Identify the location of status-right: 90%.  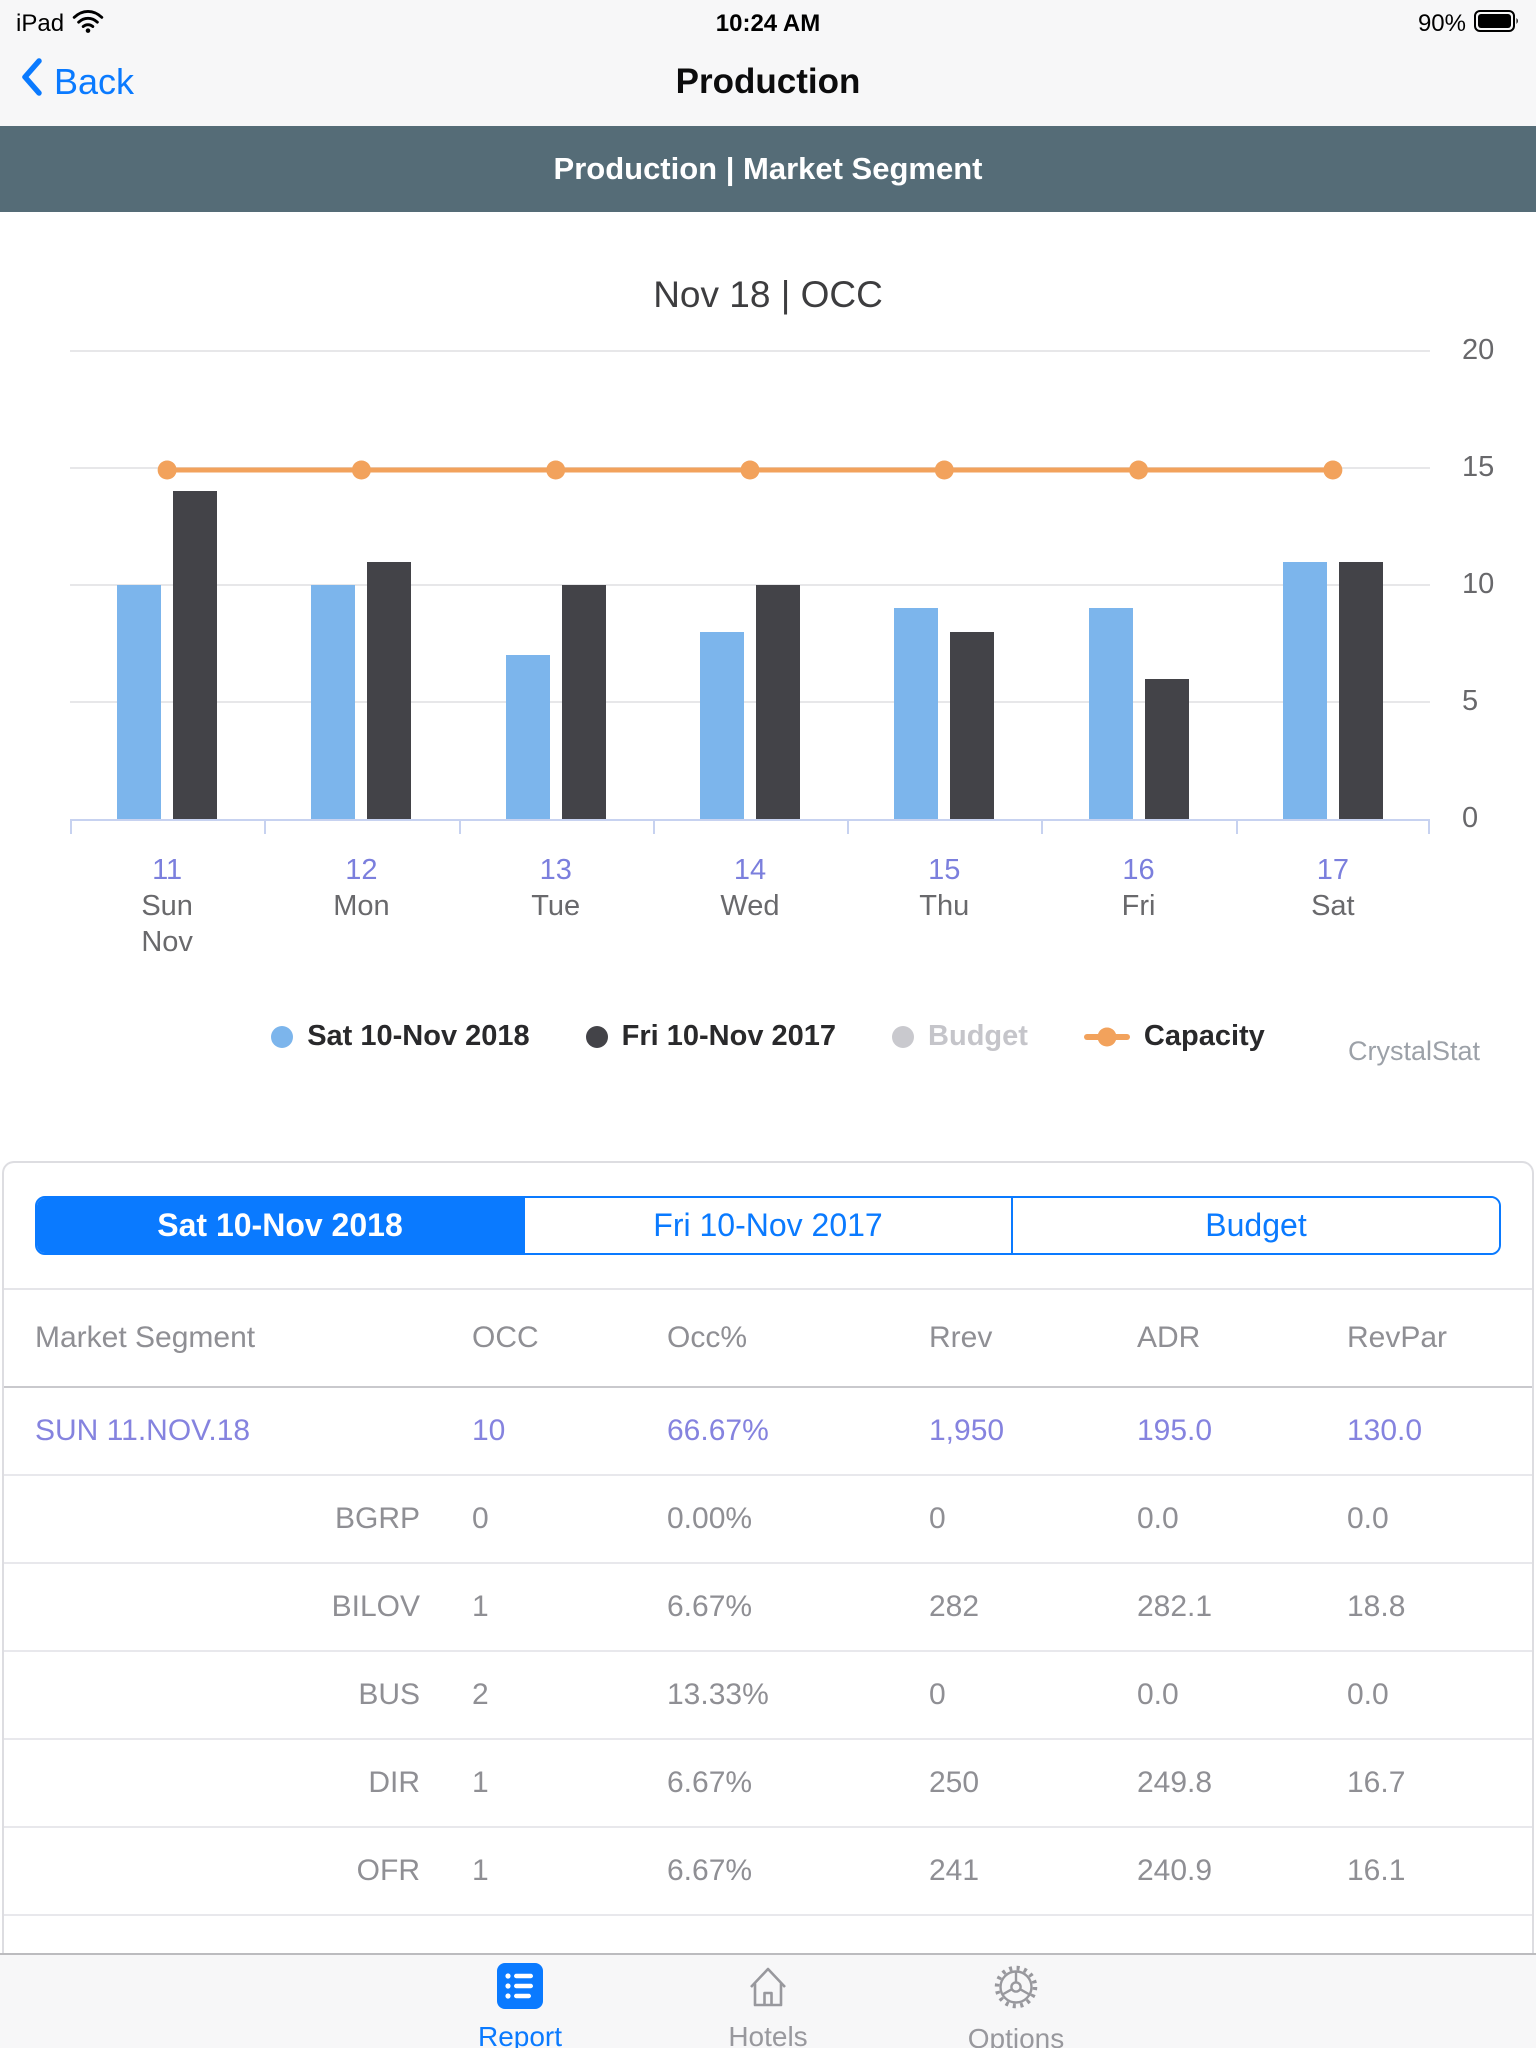
(1469, 24).